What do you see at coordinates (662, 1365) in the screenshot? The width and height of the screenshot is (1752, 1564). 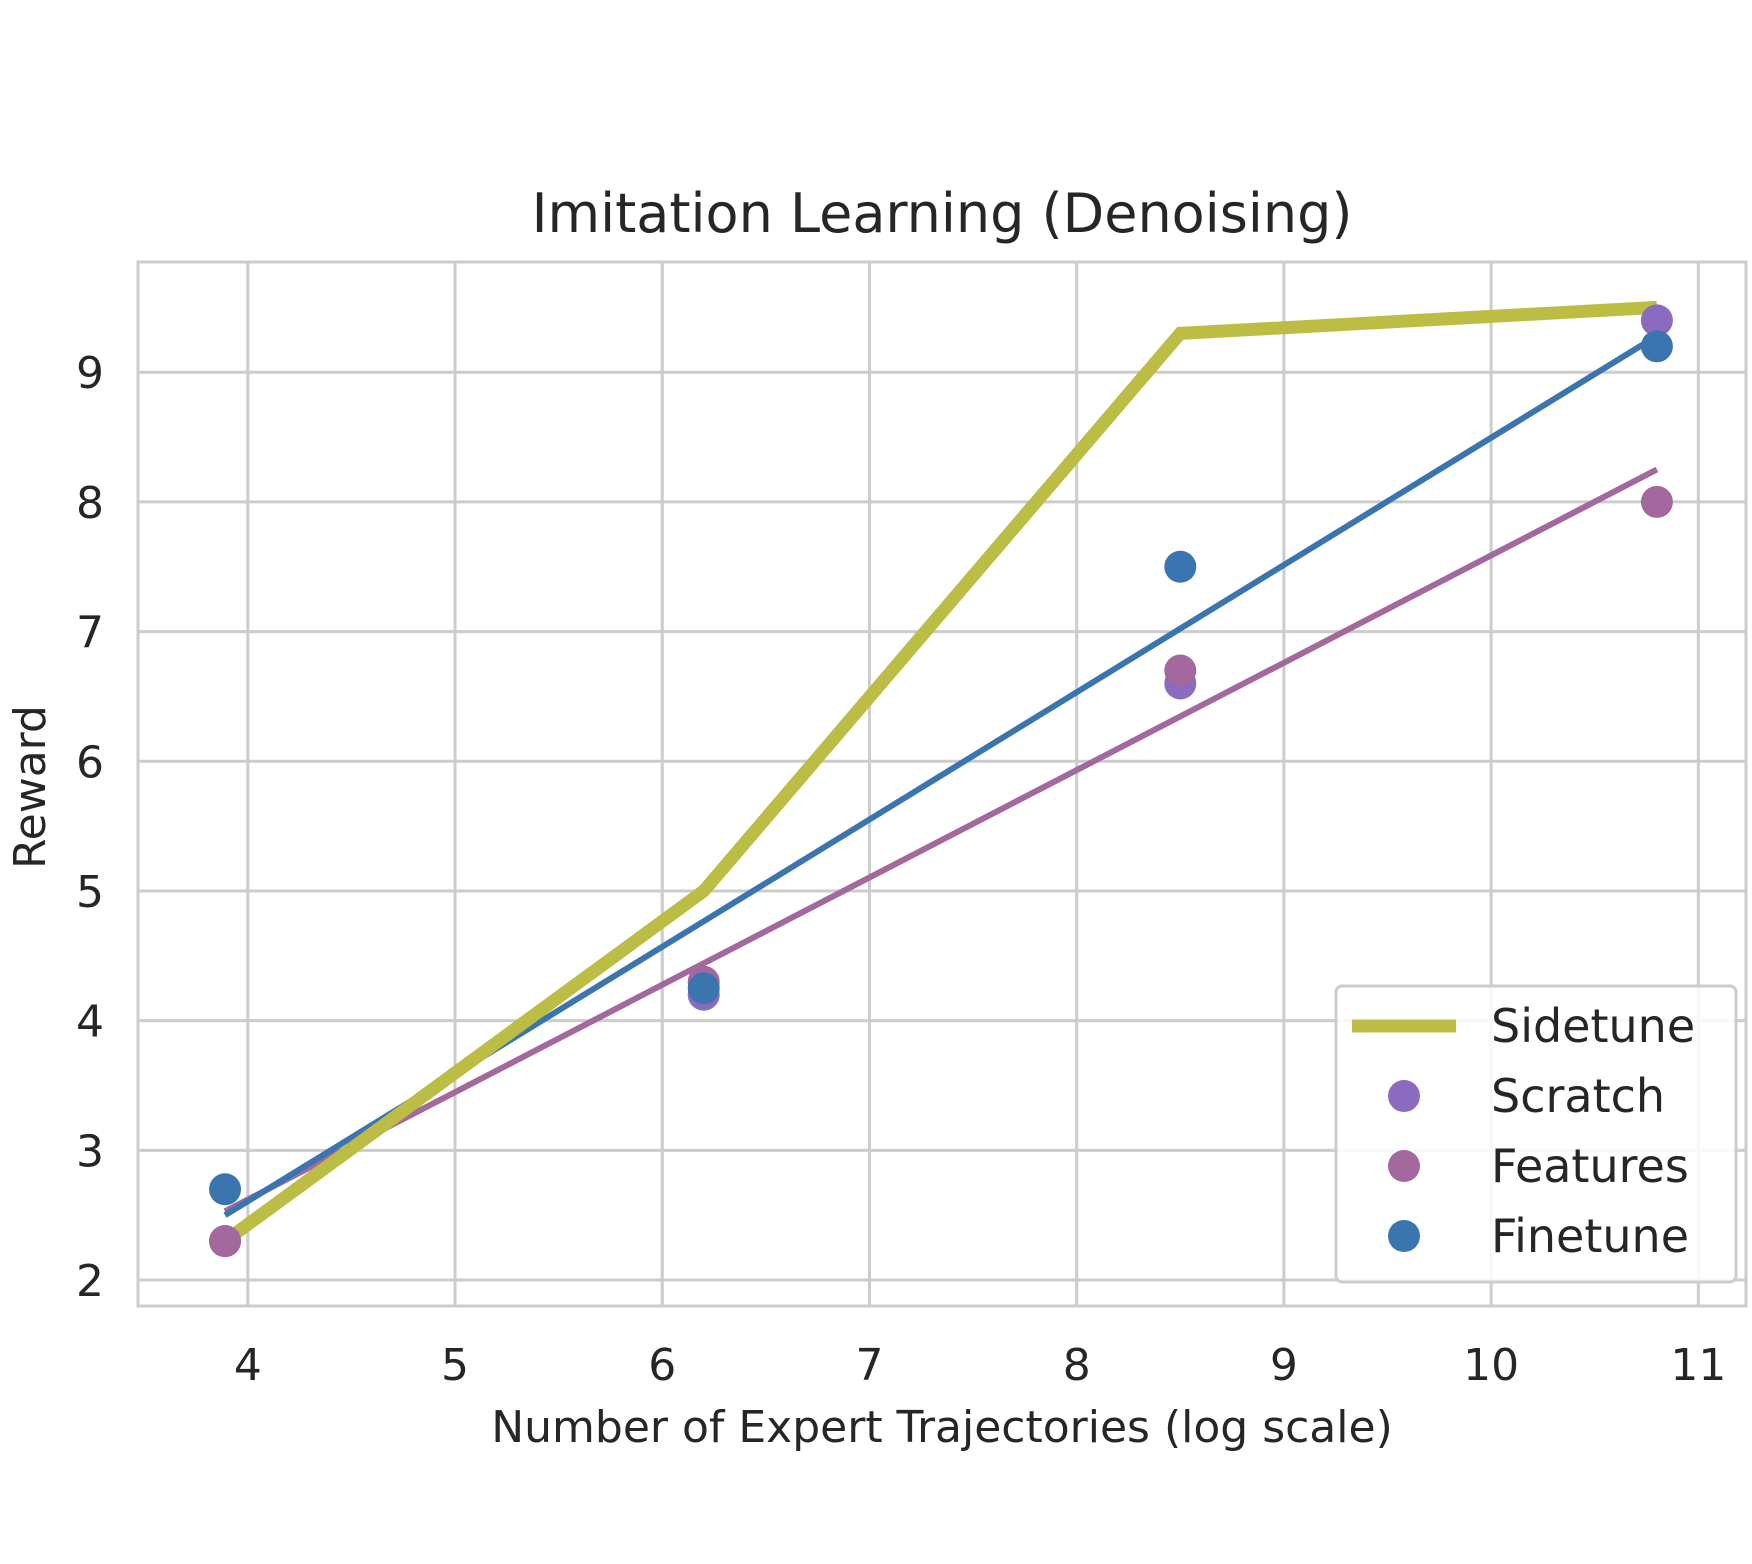 I see `x-tick-label: 6` at bounding box center [662, 1365].